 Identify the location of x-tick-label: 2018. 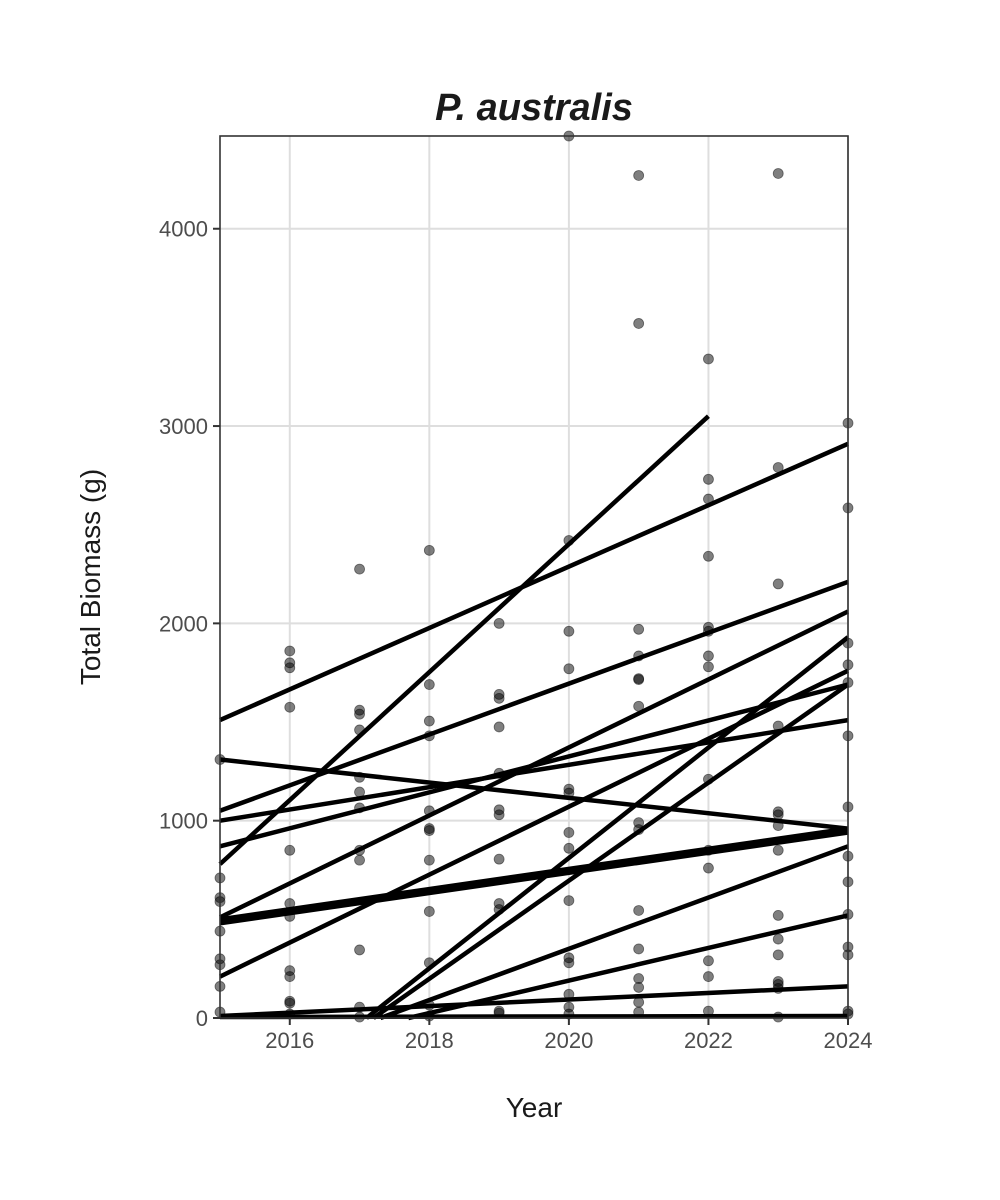
(429, 1040).